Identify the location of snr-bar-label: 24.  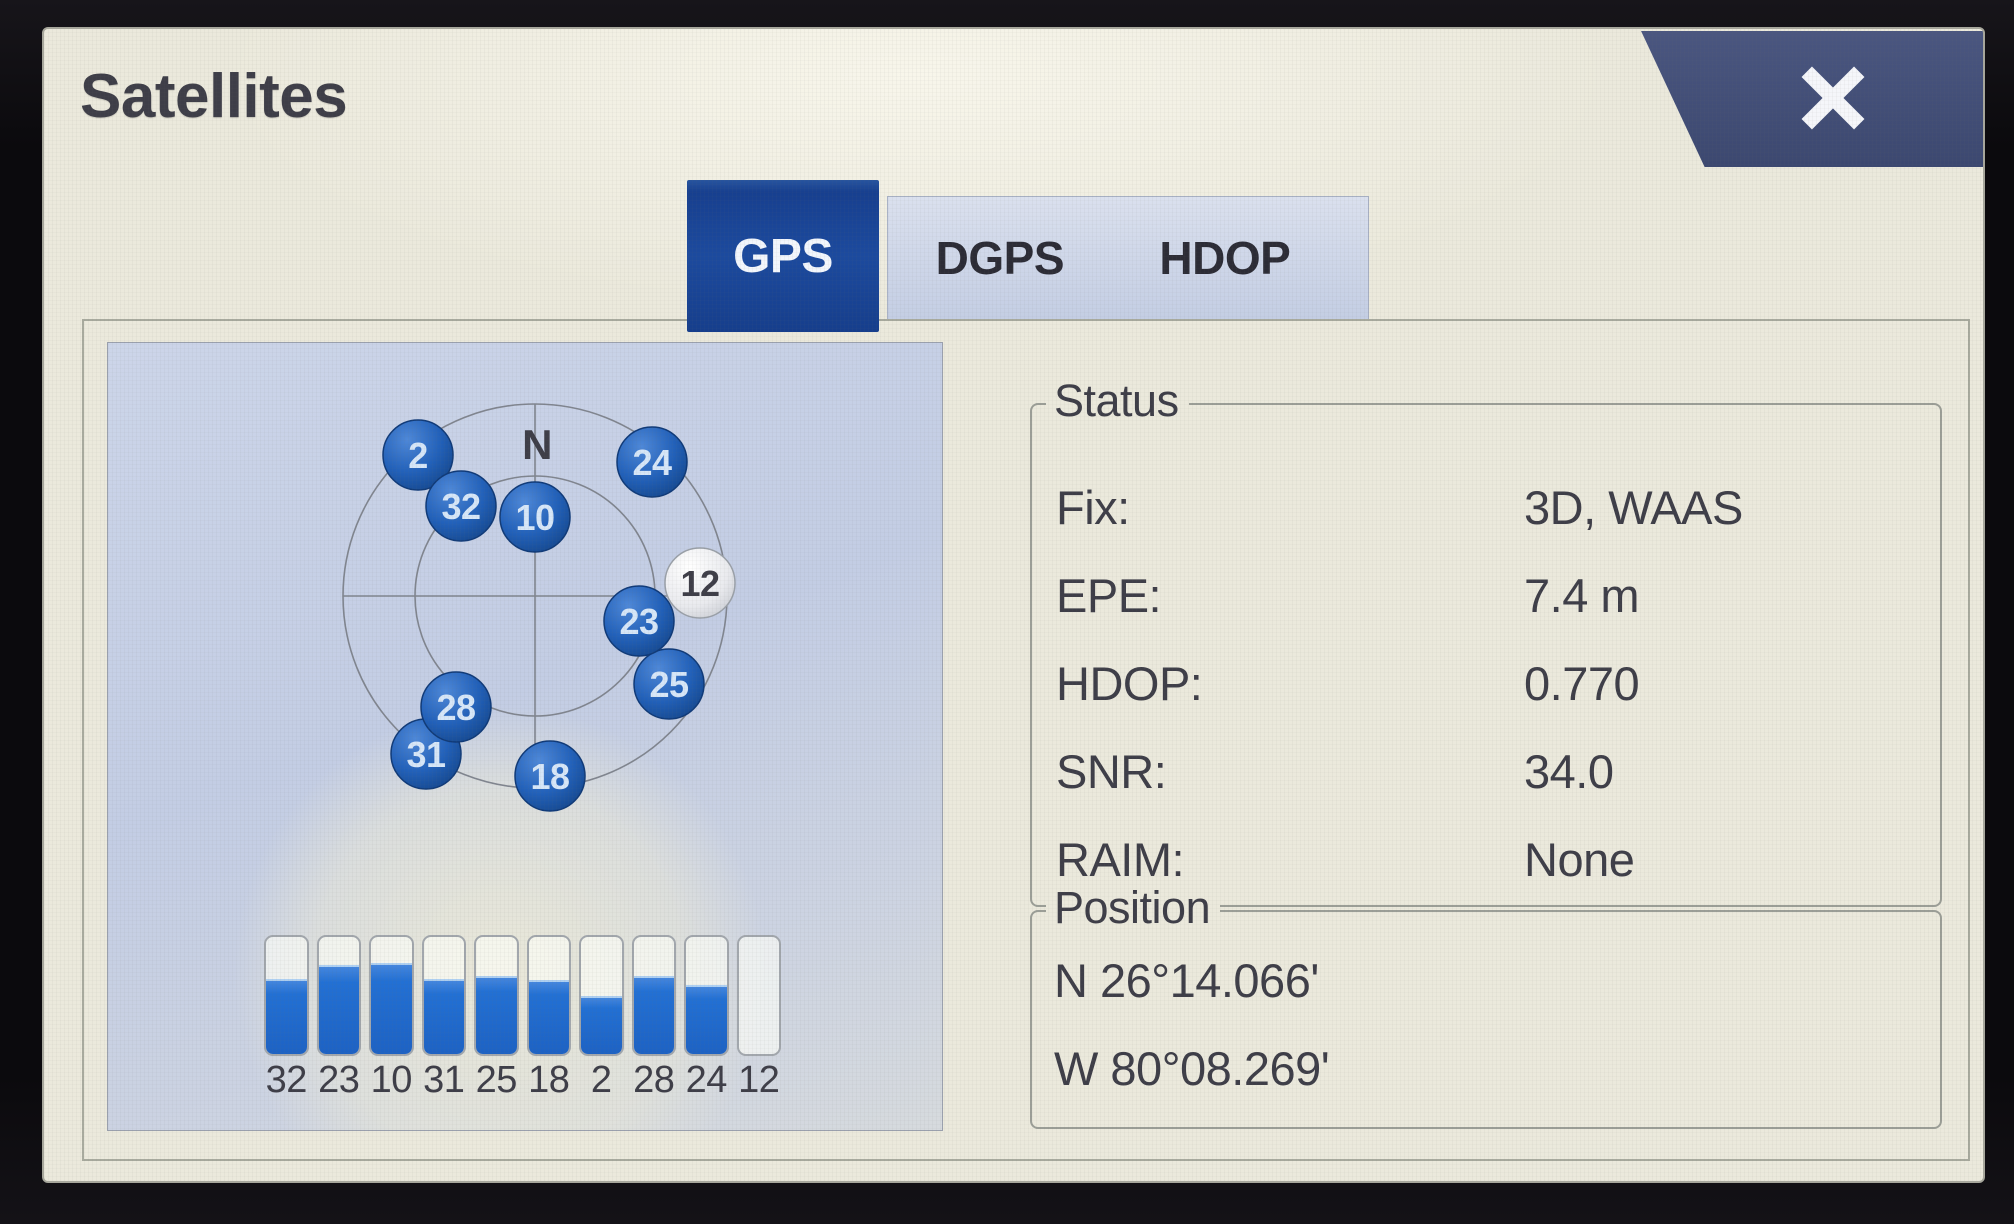
(706, 1080).